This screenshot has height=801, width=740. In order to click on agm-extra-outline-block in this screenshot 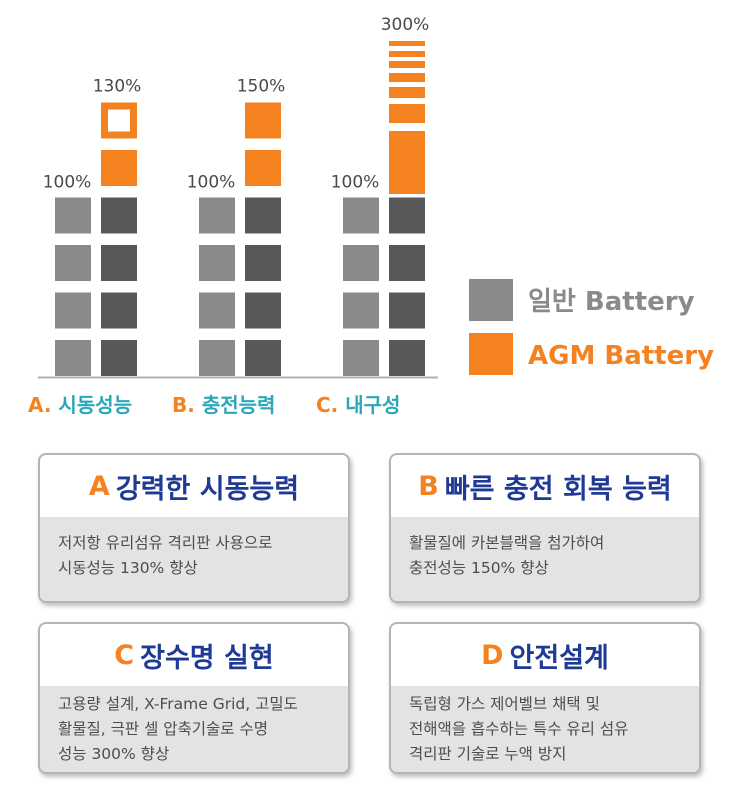, I will do `click(119, 120)`.